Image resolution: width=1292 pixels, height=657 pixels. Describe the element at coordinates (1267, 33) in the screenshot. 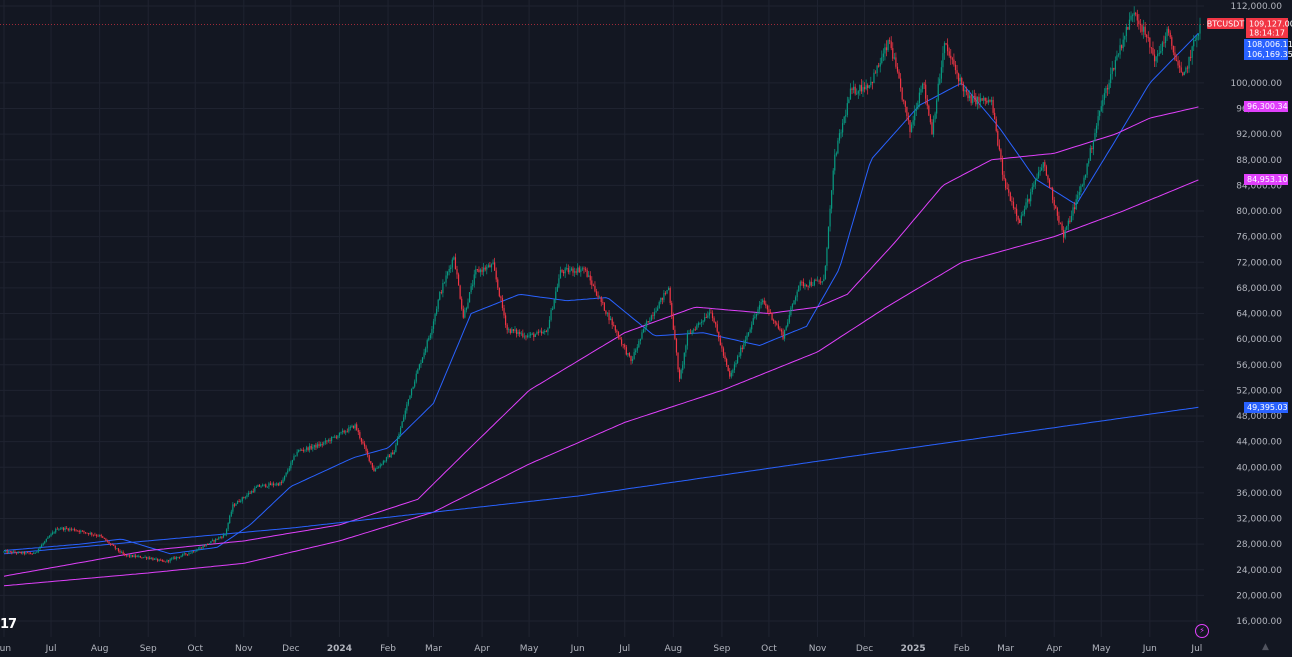

I see `countdown-text: 18:14:17` at that location.